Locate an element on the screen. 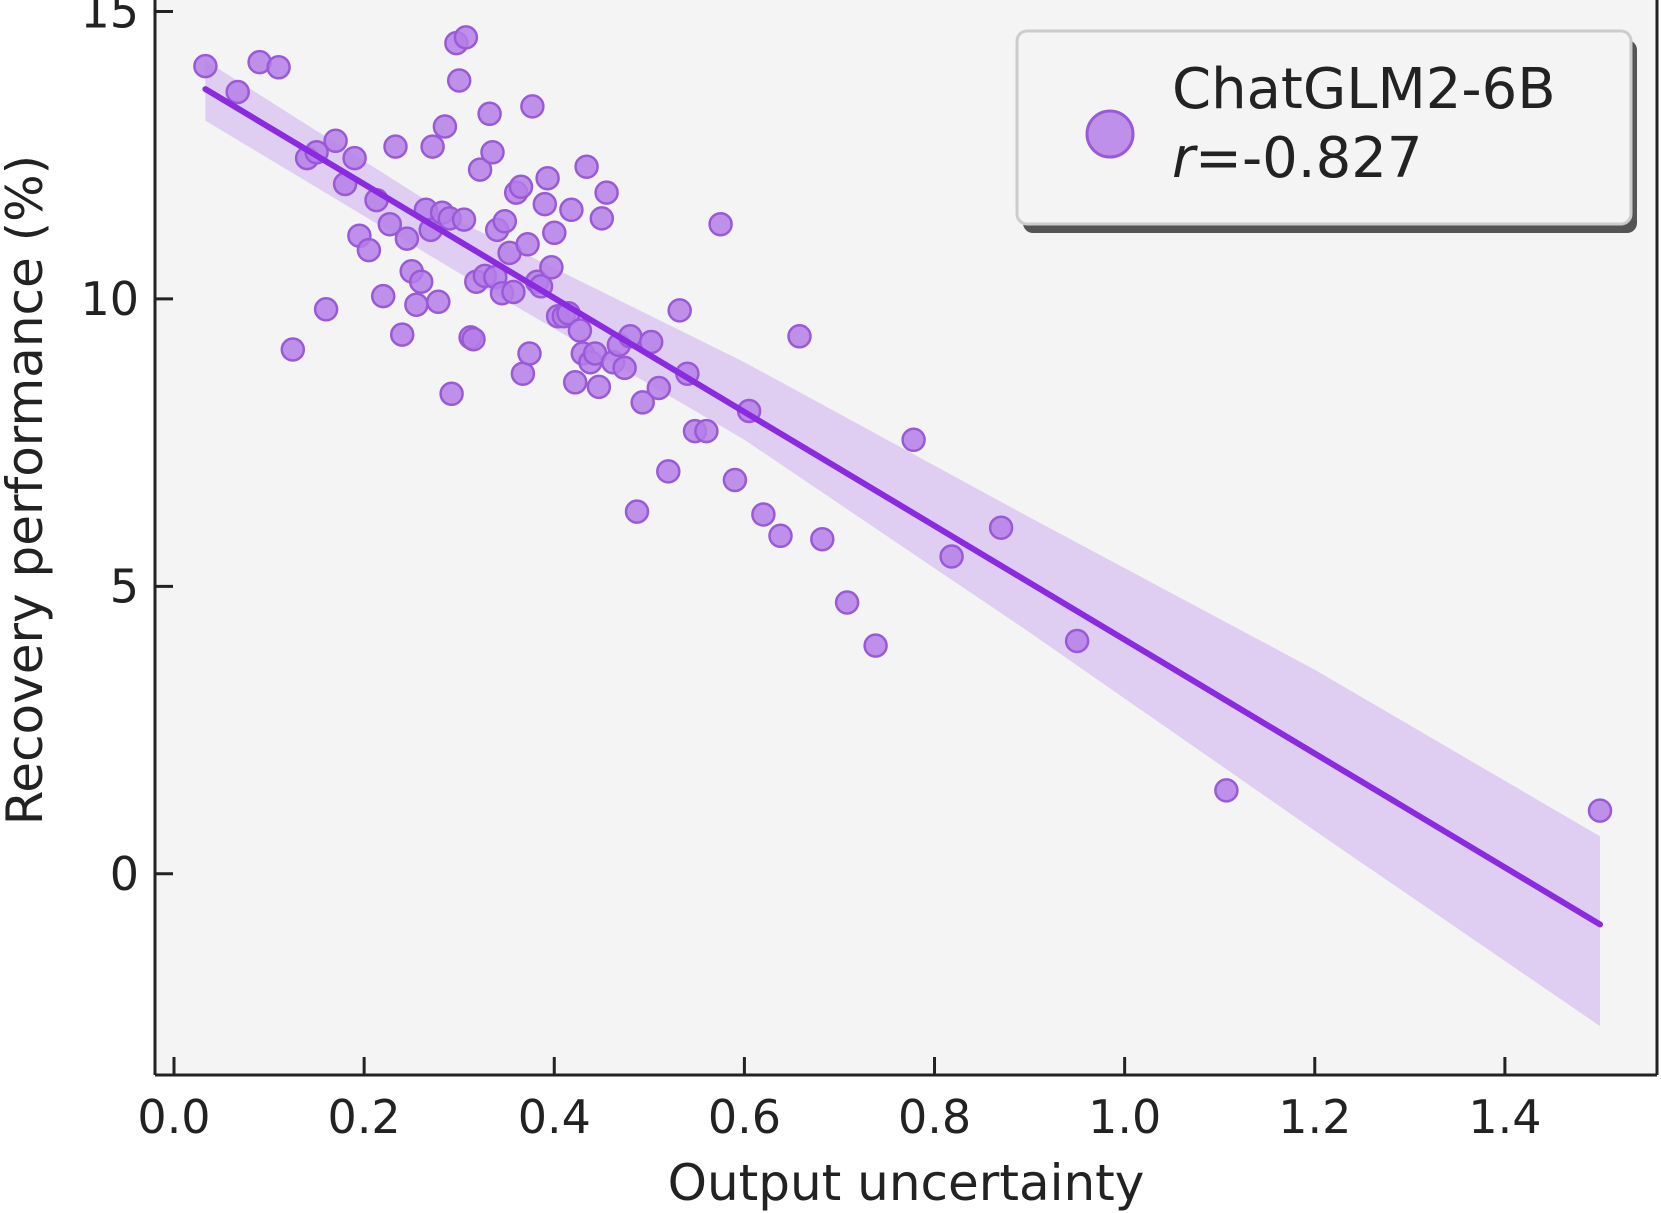 This screenshot has width=1661, height=1213. legend-r-value: =-0.827 is located at coordinates (1308, 158).